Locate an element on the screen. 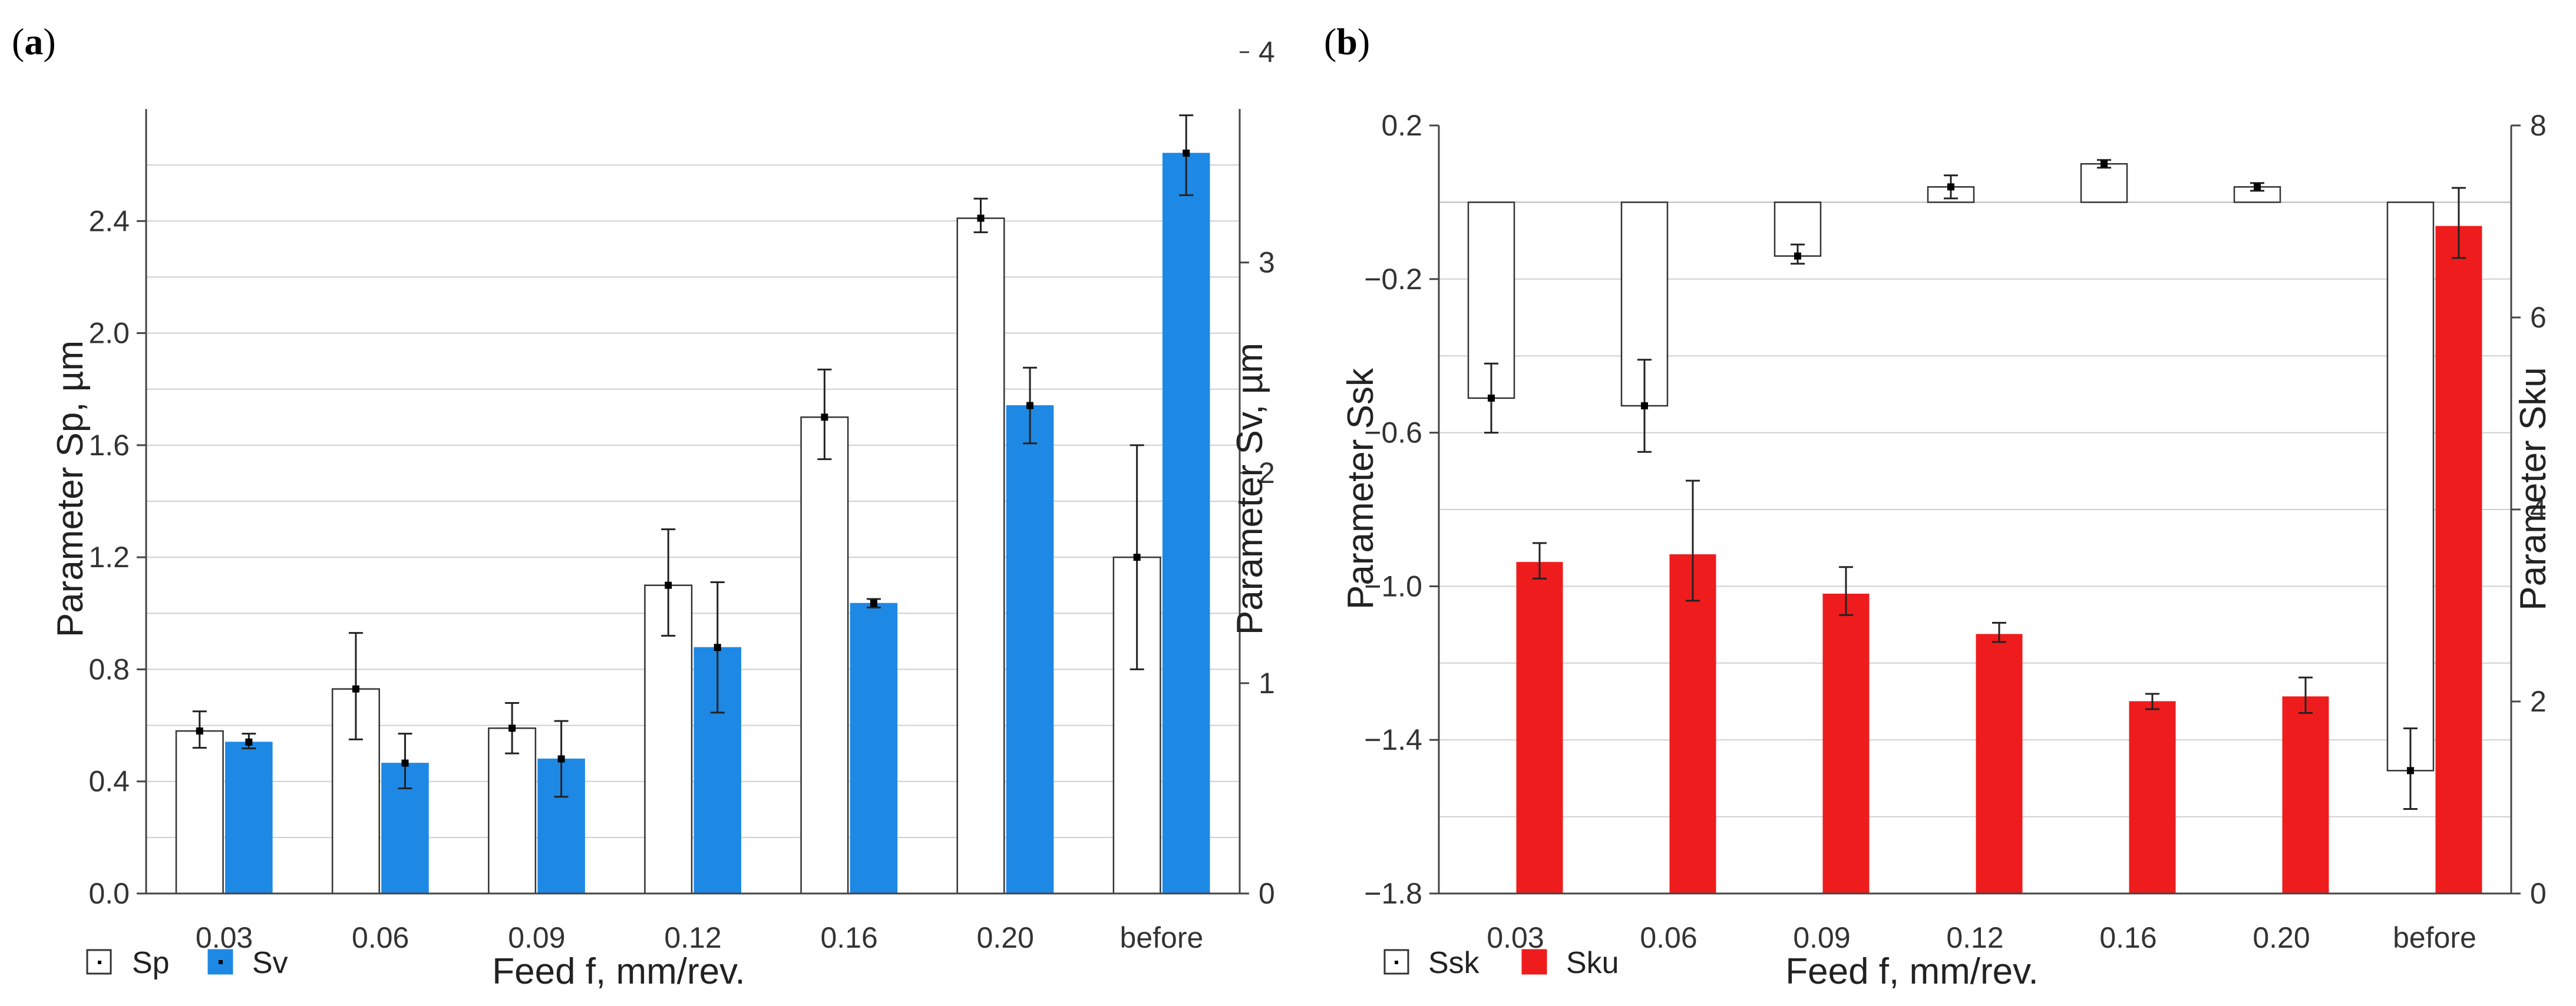  left-tick-label: 2.0 is located at coordinates (109, 333).